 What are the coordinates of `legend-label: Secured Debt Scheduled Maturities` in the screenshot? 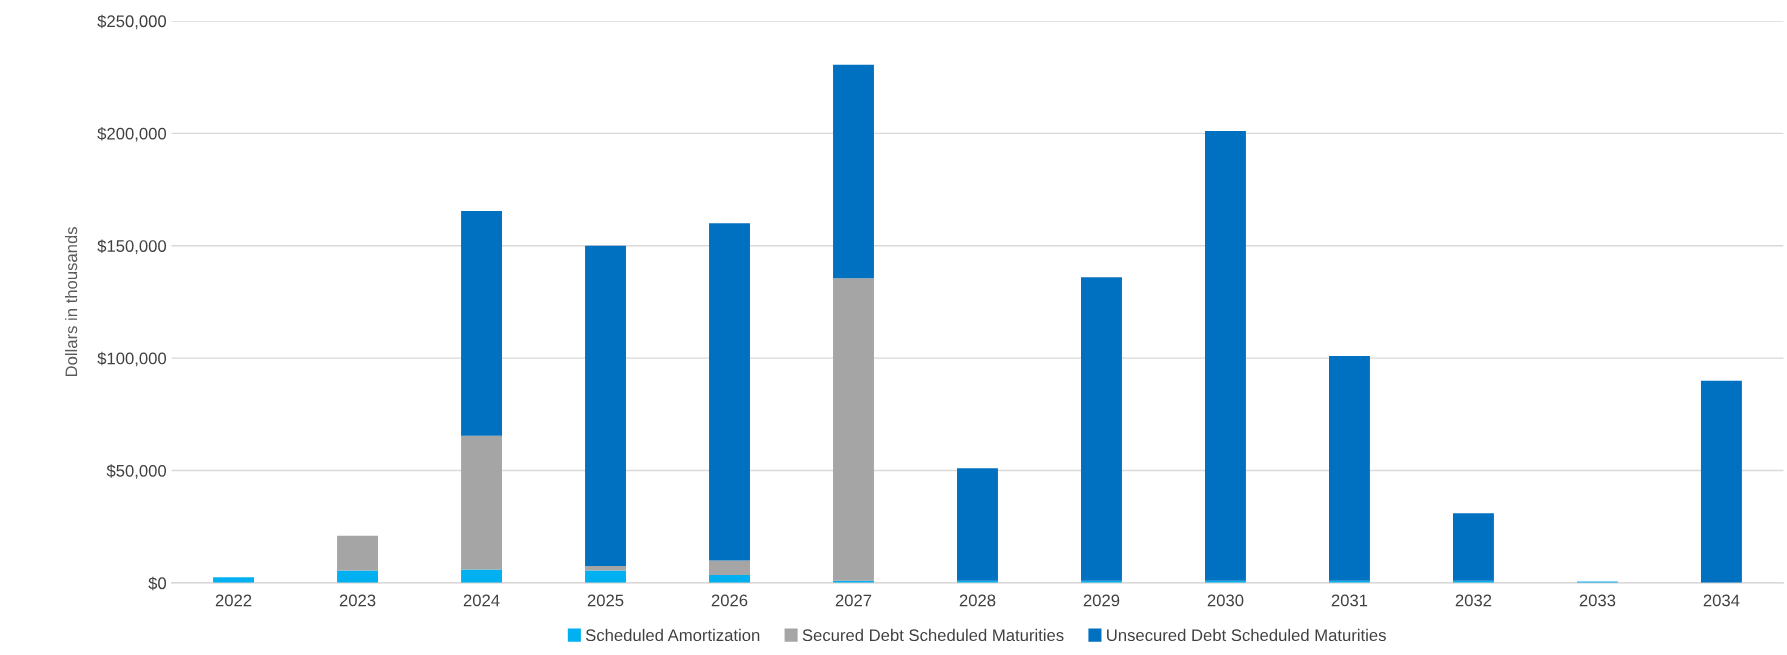 It's located at (933, 635).